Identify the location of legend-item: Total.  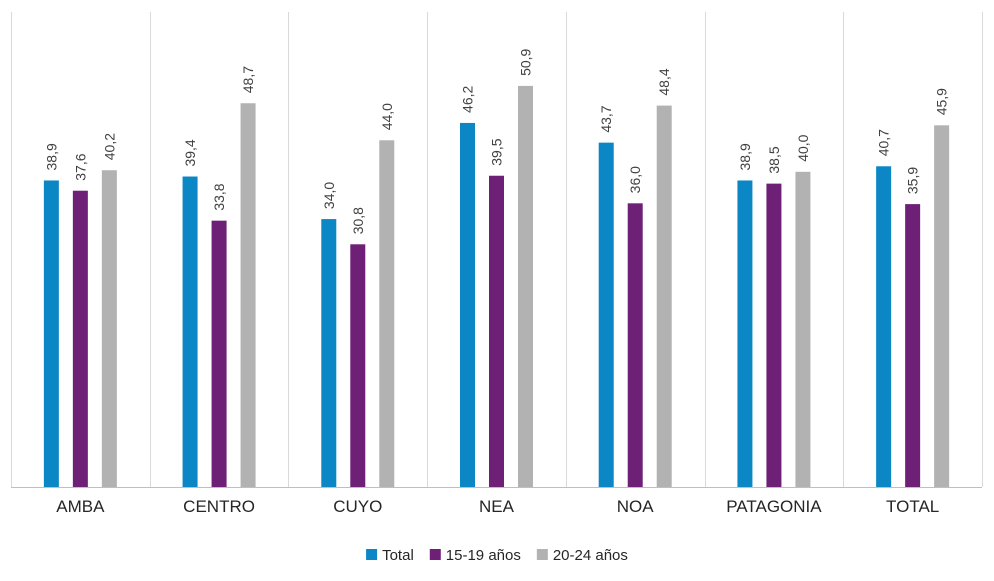
(390, 555).